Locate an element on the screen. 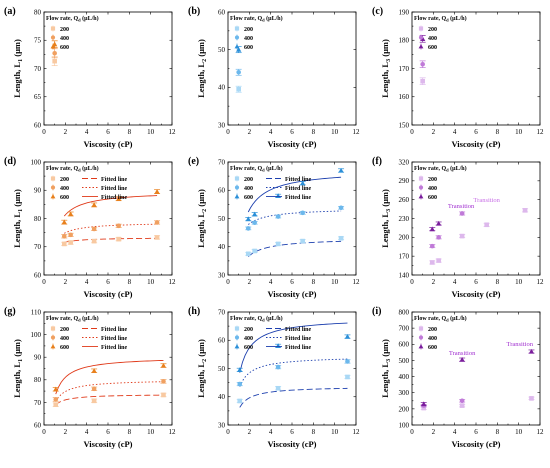 The image size is (550, 468). y-tick-label: 140 is located at coordinates (404, 275).